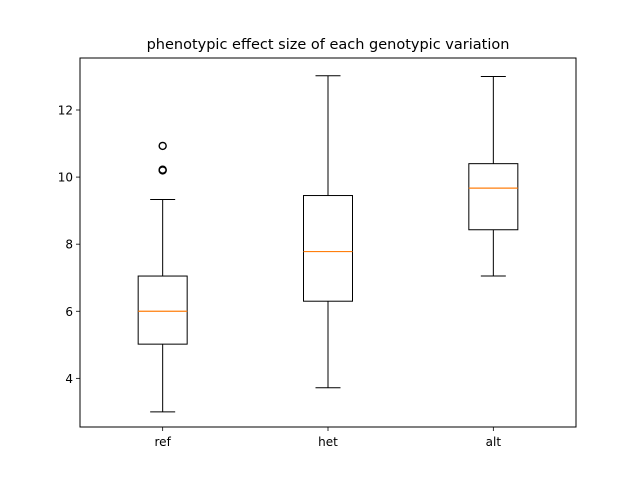 This screenshot has height=480, width=640. I want to click on y-tick-label-10: 10, so click(65, 178).